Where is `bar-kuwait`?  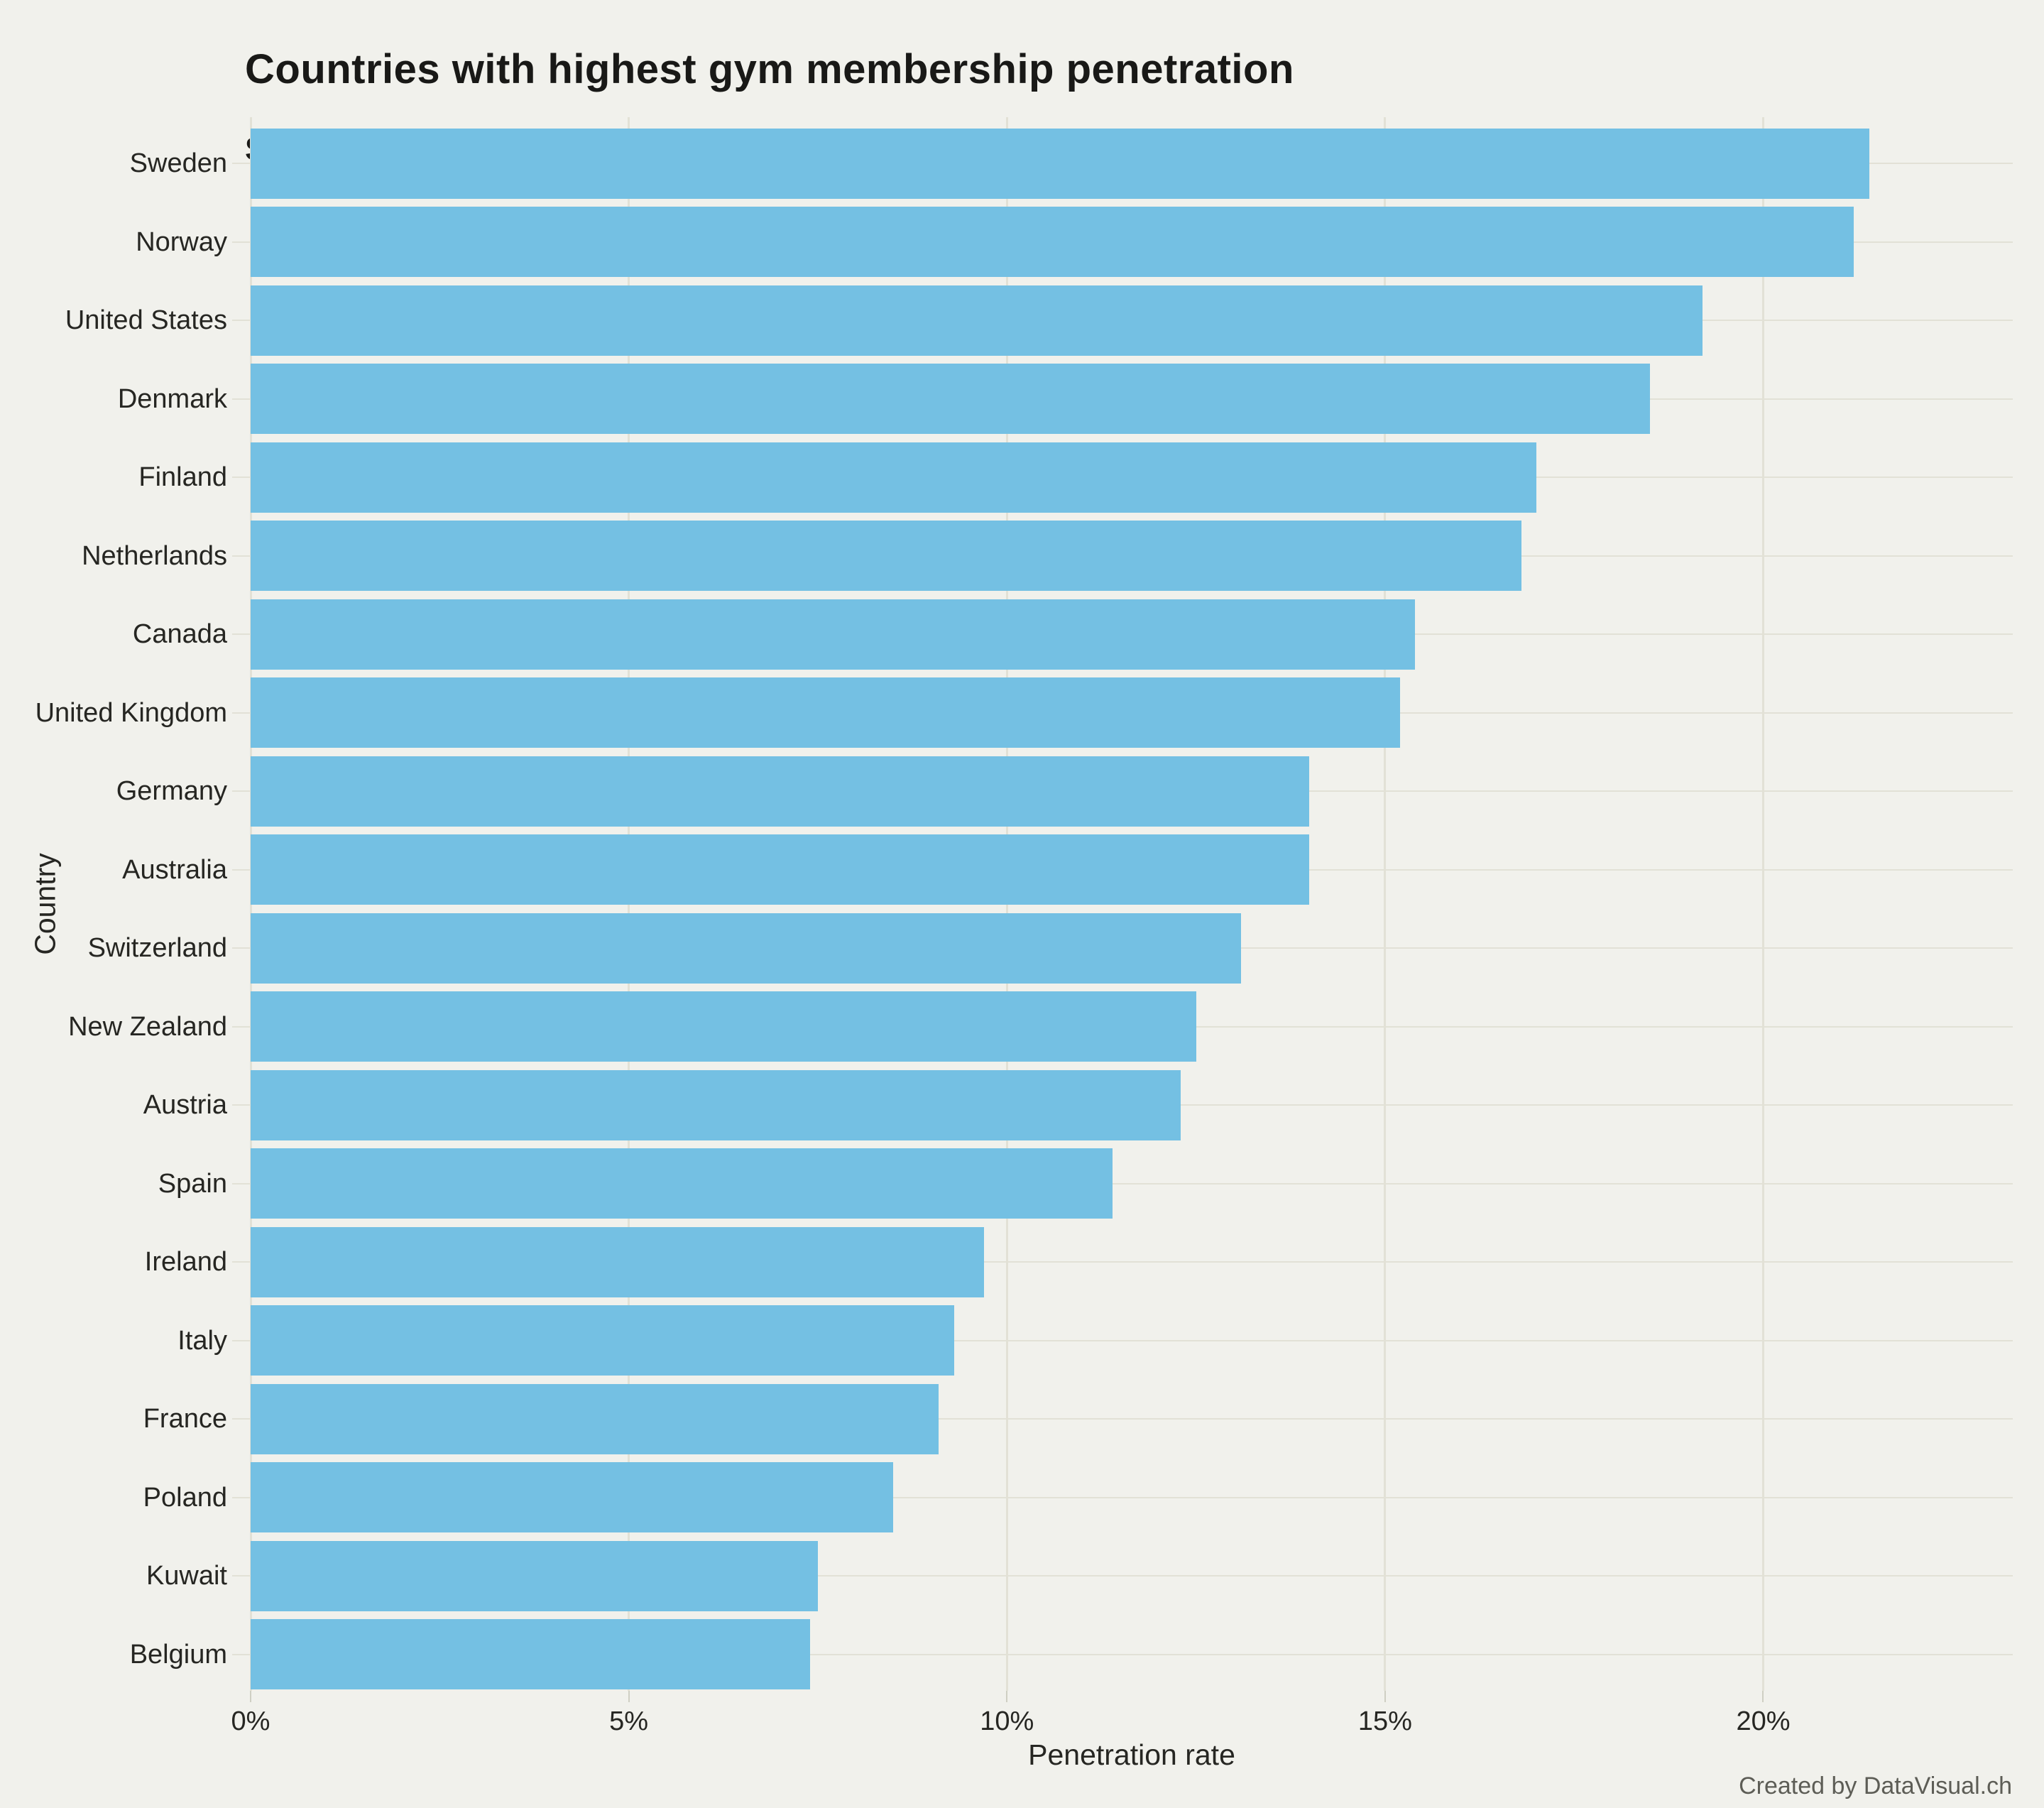
bar-kuwait is located at coordinates (534, 1575).